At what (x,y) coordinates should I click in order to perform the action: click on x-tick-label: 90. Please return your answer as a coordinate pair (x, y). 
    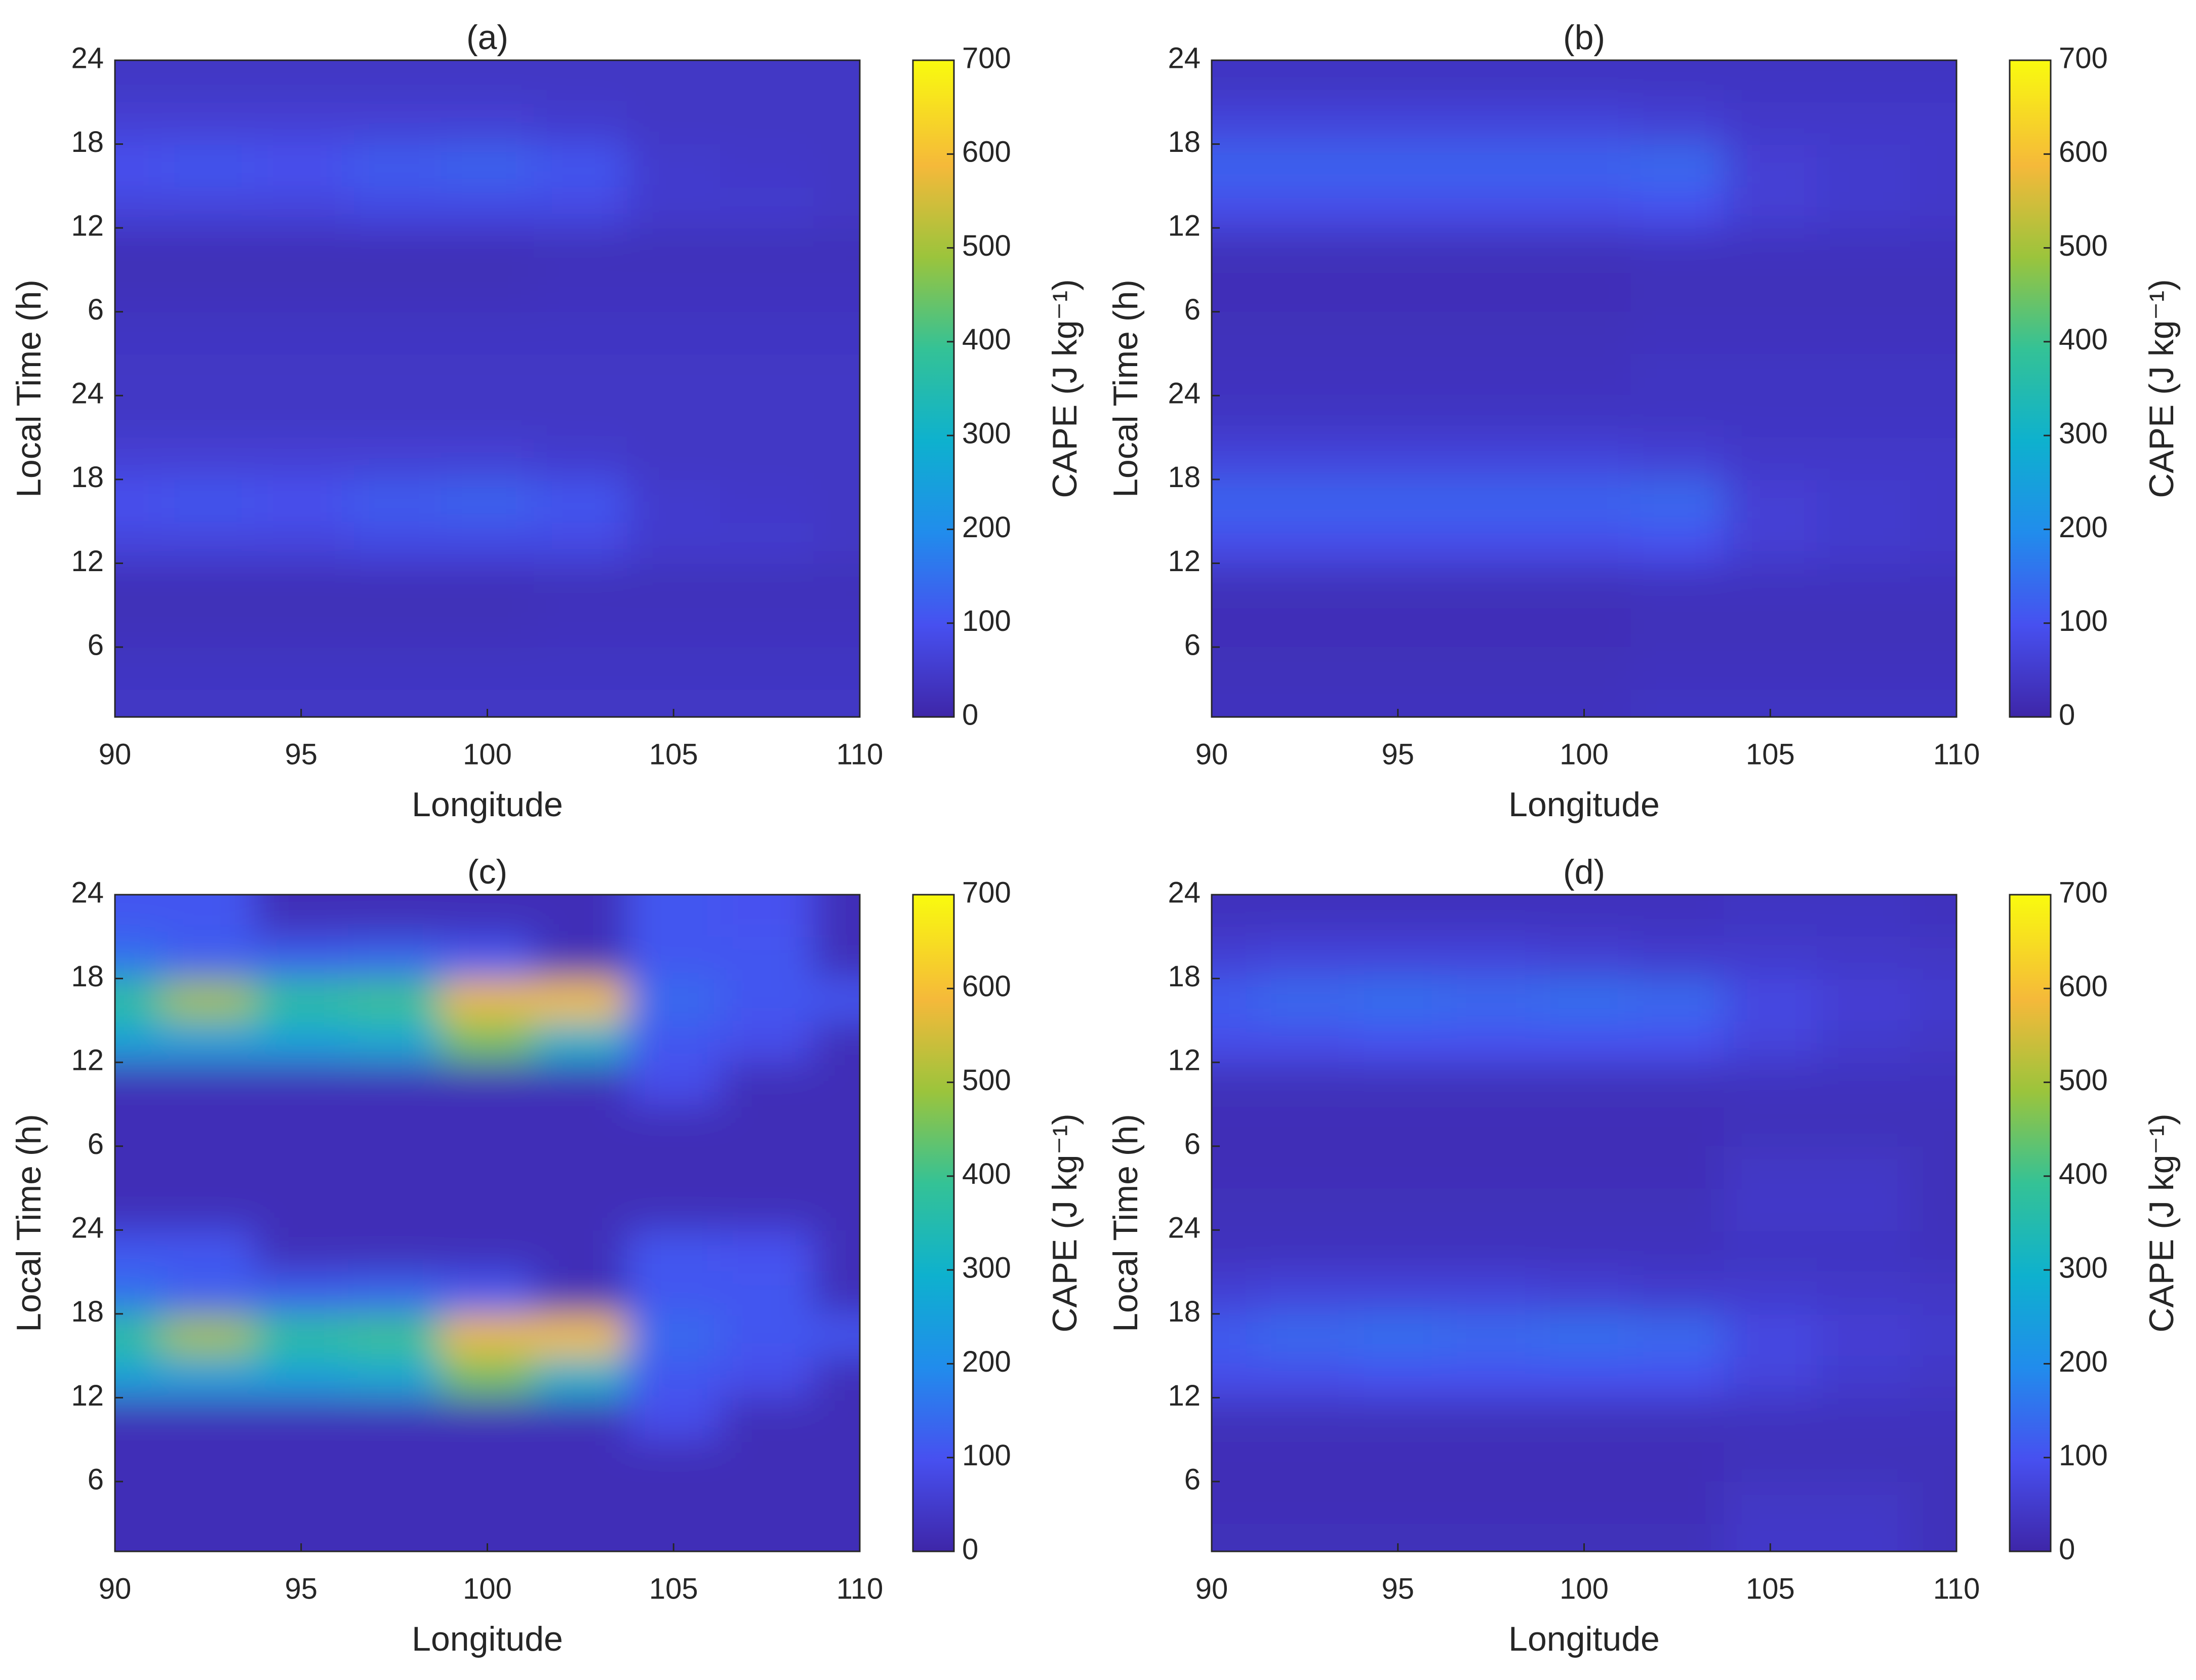
    Looking at the image, I should click on (1211, 755).